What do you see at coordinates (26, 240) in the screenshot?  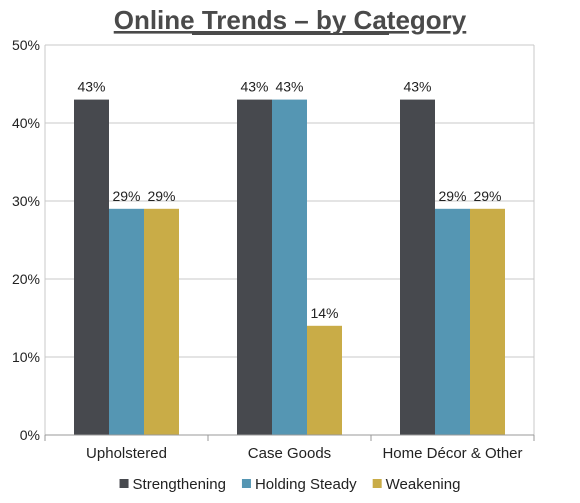 I see `y-axis-ticks: 0% 10% 20% 30% 40% 50%` at bounding box center [26, 240].